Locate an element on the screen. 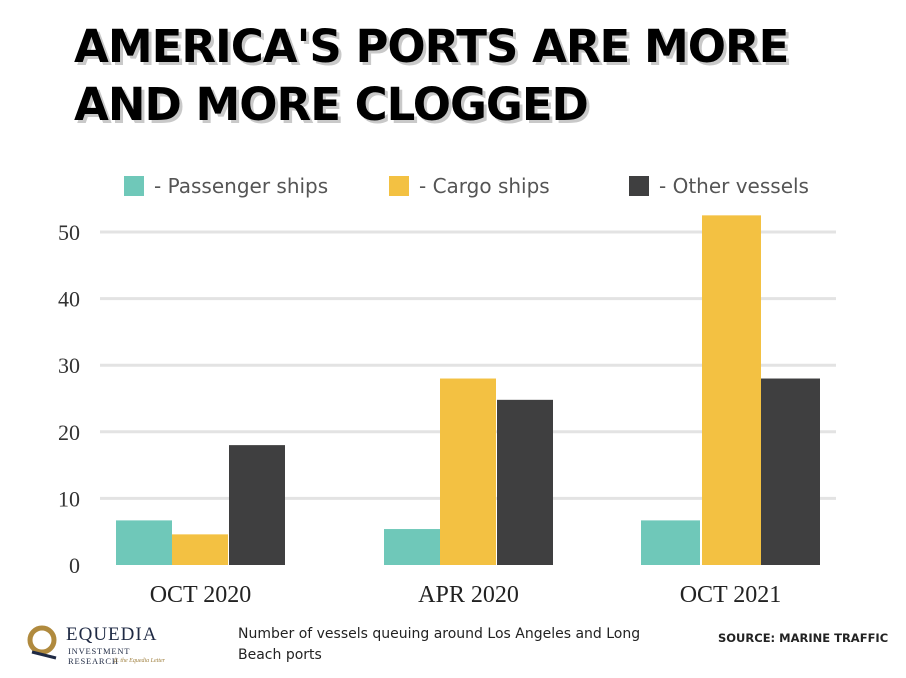 The image size is (906, 678). legend-swatch-other is located at coordinates (639, 186).